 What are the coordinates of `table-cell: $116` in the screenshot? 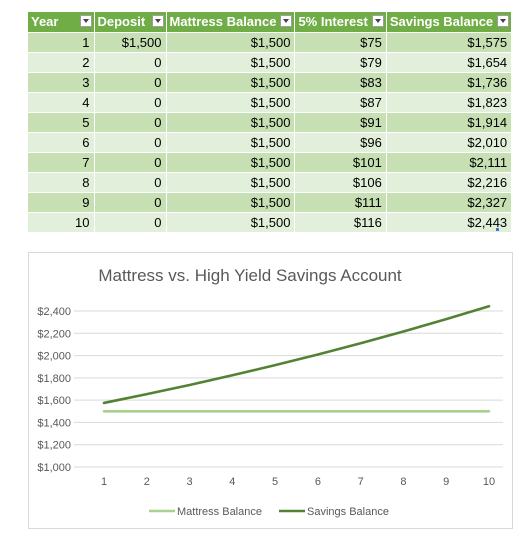 It's located at (340, 222).